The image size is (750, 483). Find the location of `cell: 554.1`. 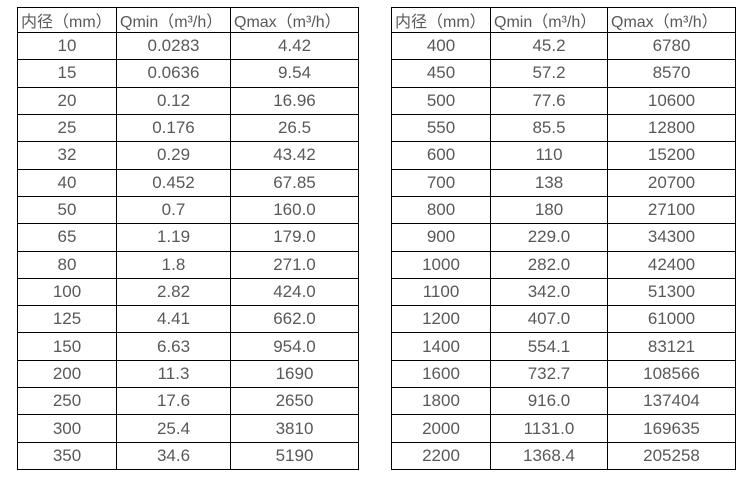

cell: 554.1 is located at coordinates (549, 346).